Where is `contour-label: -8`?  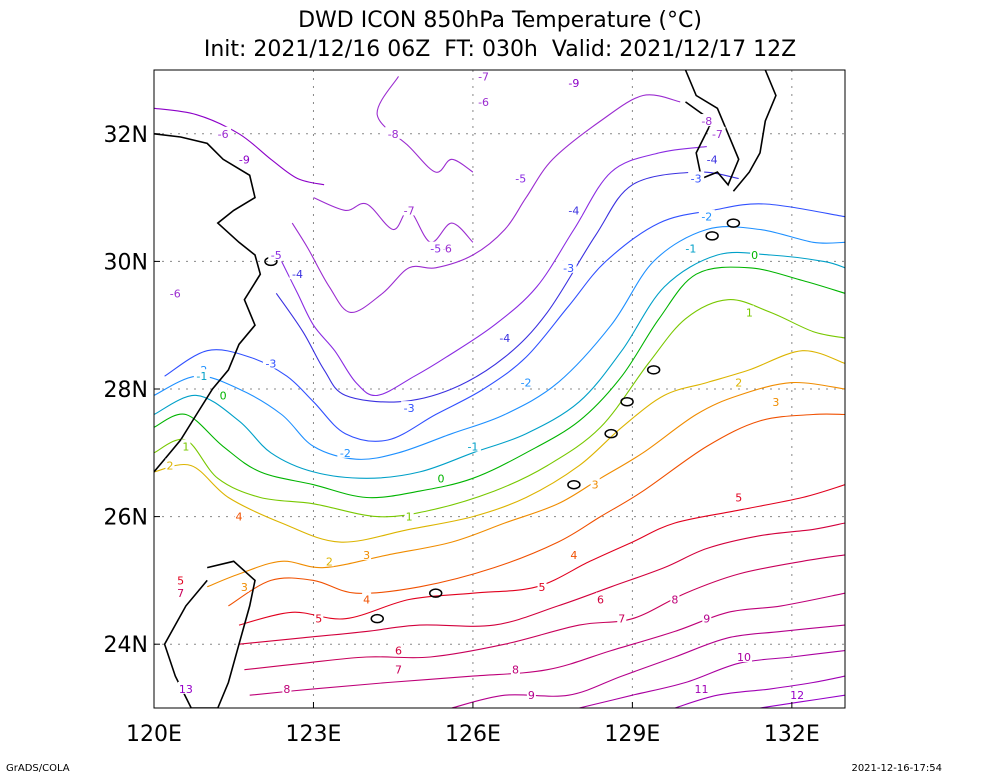
contour-label: -8 is located at coordinates (393, 134).